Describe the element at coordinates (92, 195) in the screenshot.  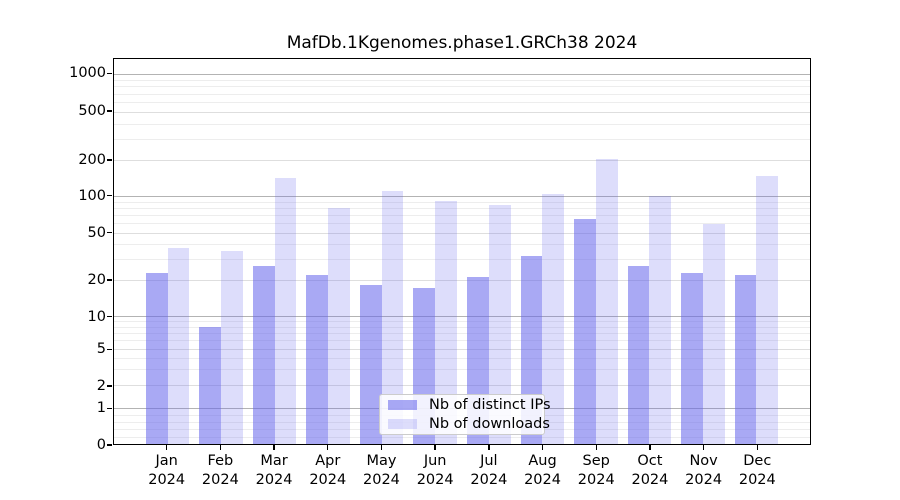
I see `y-tick-label-100: 100` at that location.